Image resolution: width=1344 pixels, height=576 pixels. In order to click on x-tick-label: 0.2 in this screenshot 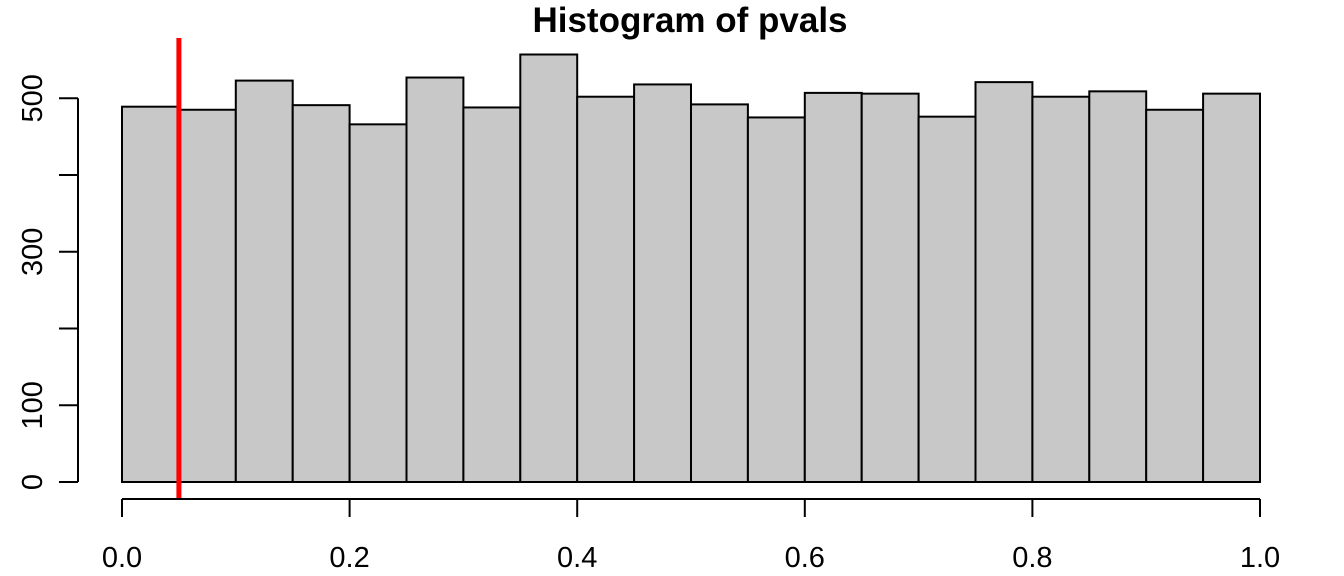, I will do `click(349, 558)`.